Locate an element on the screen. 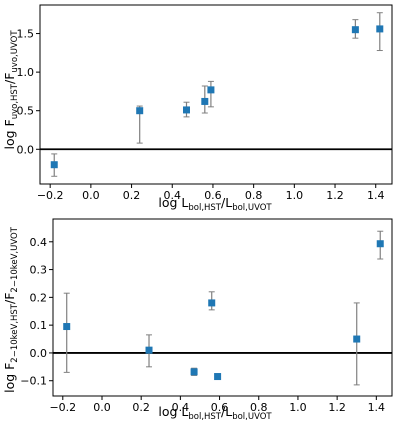  y-tick-label: 1.5 is located at coordinates (26, 34).